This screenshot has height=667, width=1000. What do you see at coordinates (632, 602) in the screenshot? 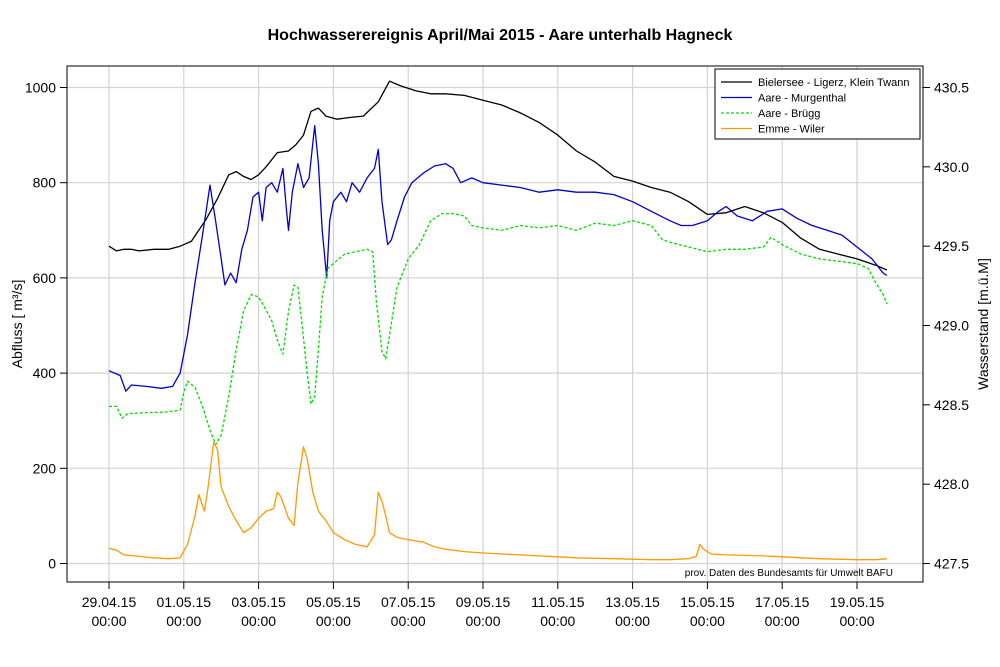
I see `x-tick-label: 13.05.15` at bounding box center [632, 602].